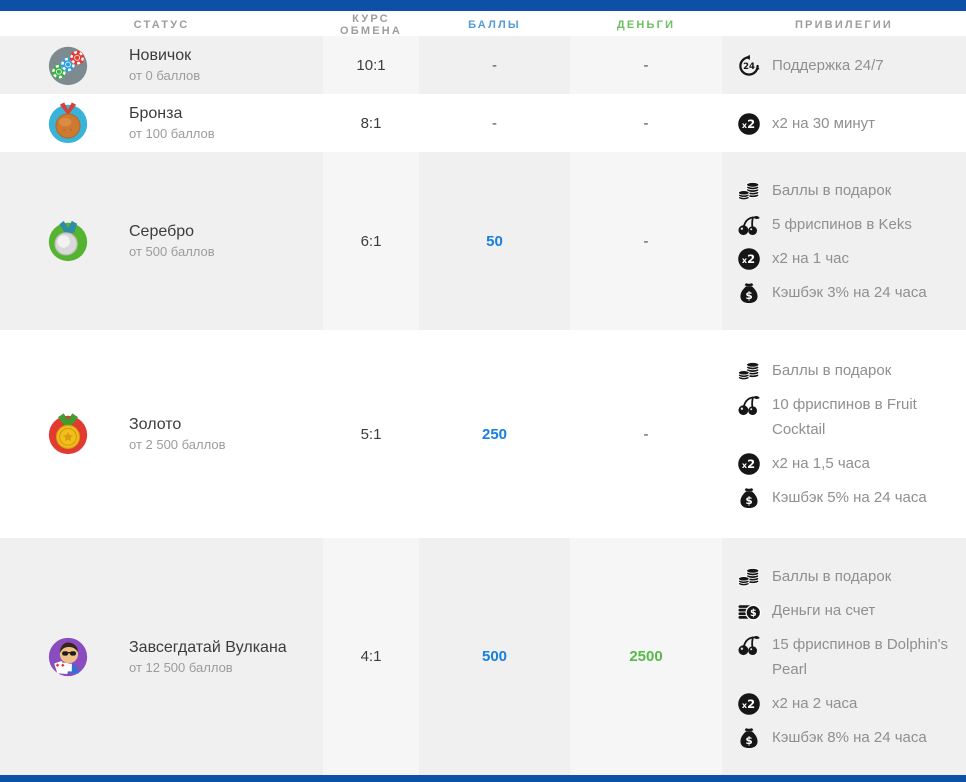  I want to click on privilege-item: $ Кэшбэк 5% на 24 часа, so click(832, 497).